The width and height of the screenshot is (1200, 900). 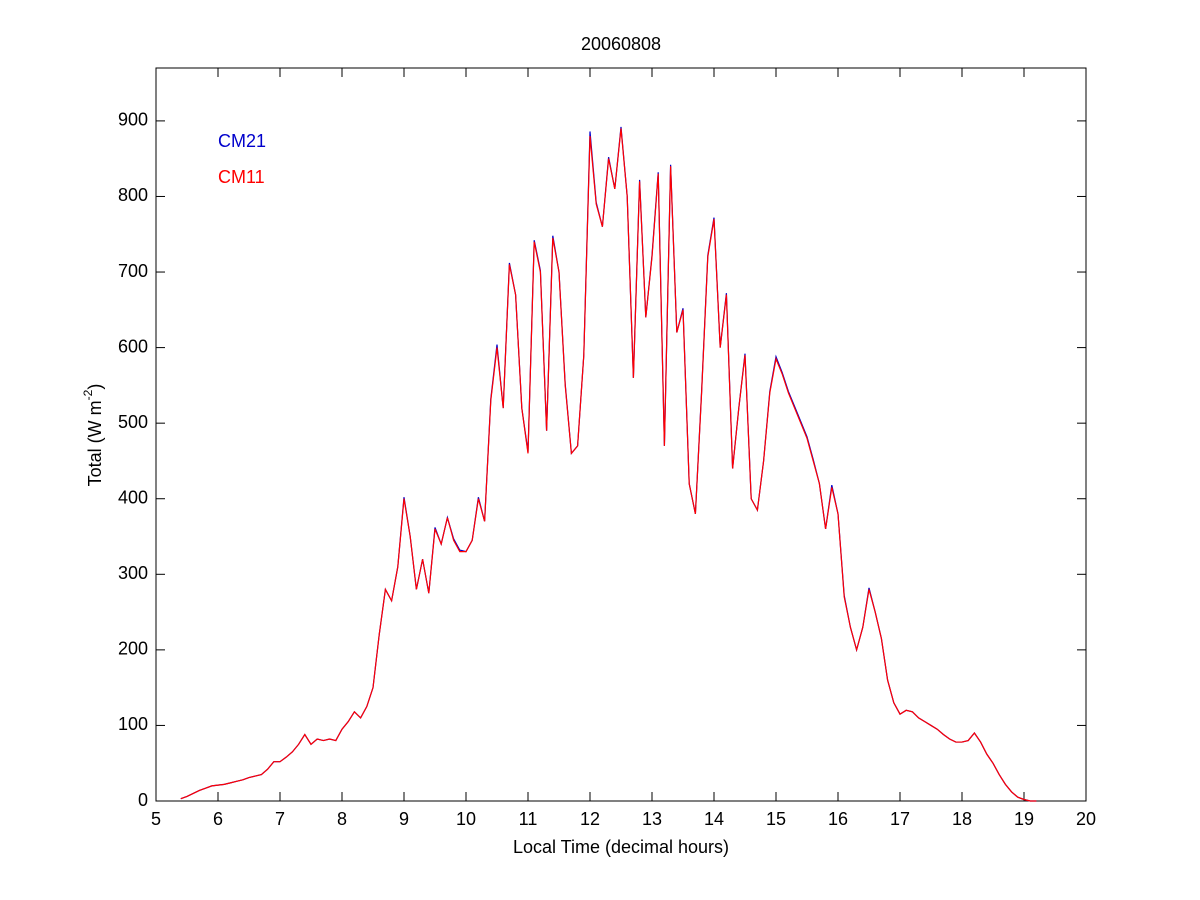 What do you see at coordinates (621, 44) in the screenshot?
I see `chart-title: 20060808` at bounding box center [621, 44].